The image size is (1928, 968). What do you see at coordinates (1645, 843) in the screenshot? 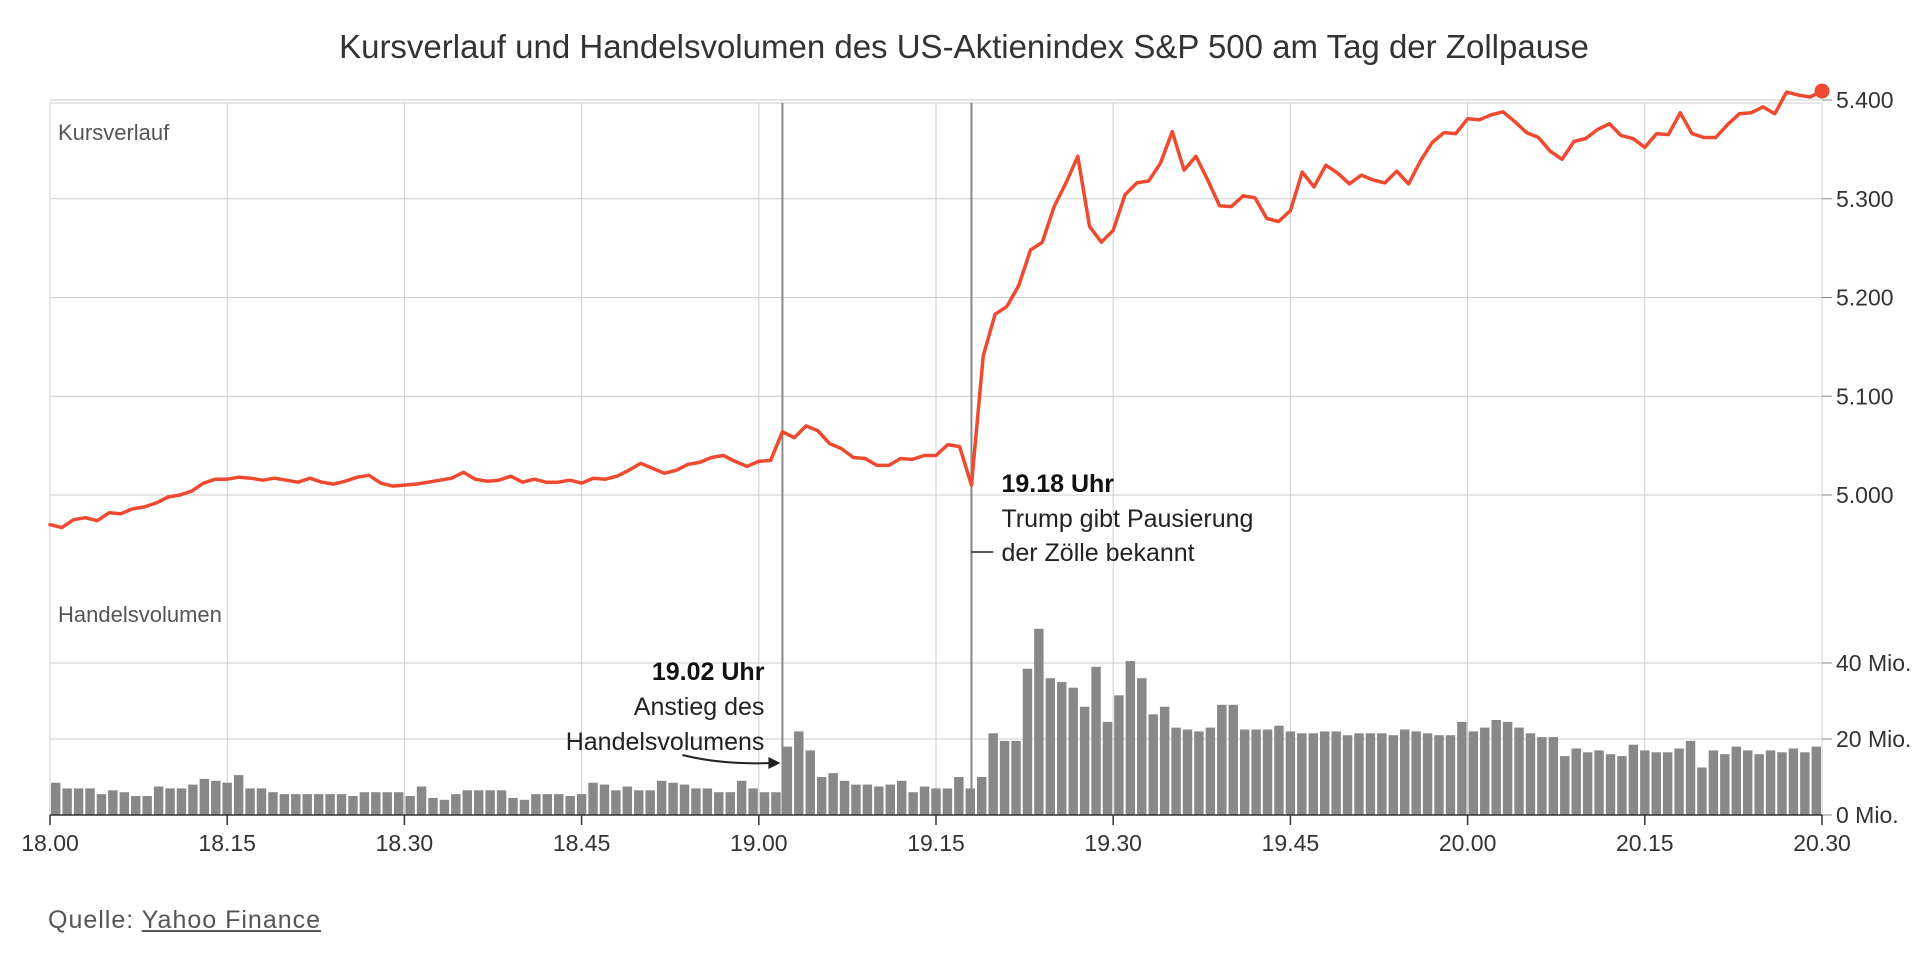
I see `x-tick-label: 20.15` at bounding box center [1645, 843].